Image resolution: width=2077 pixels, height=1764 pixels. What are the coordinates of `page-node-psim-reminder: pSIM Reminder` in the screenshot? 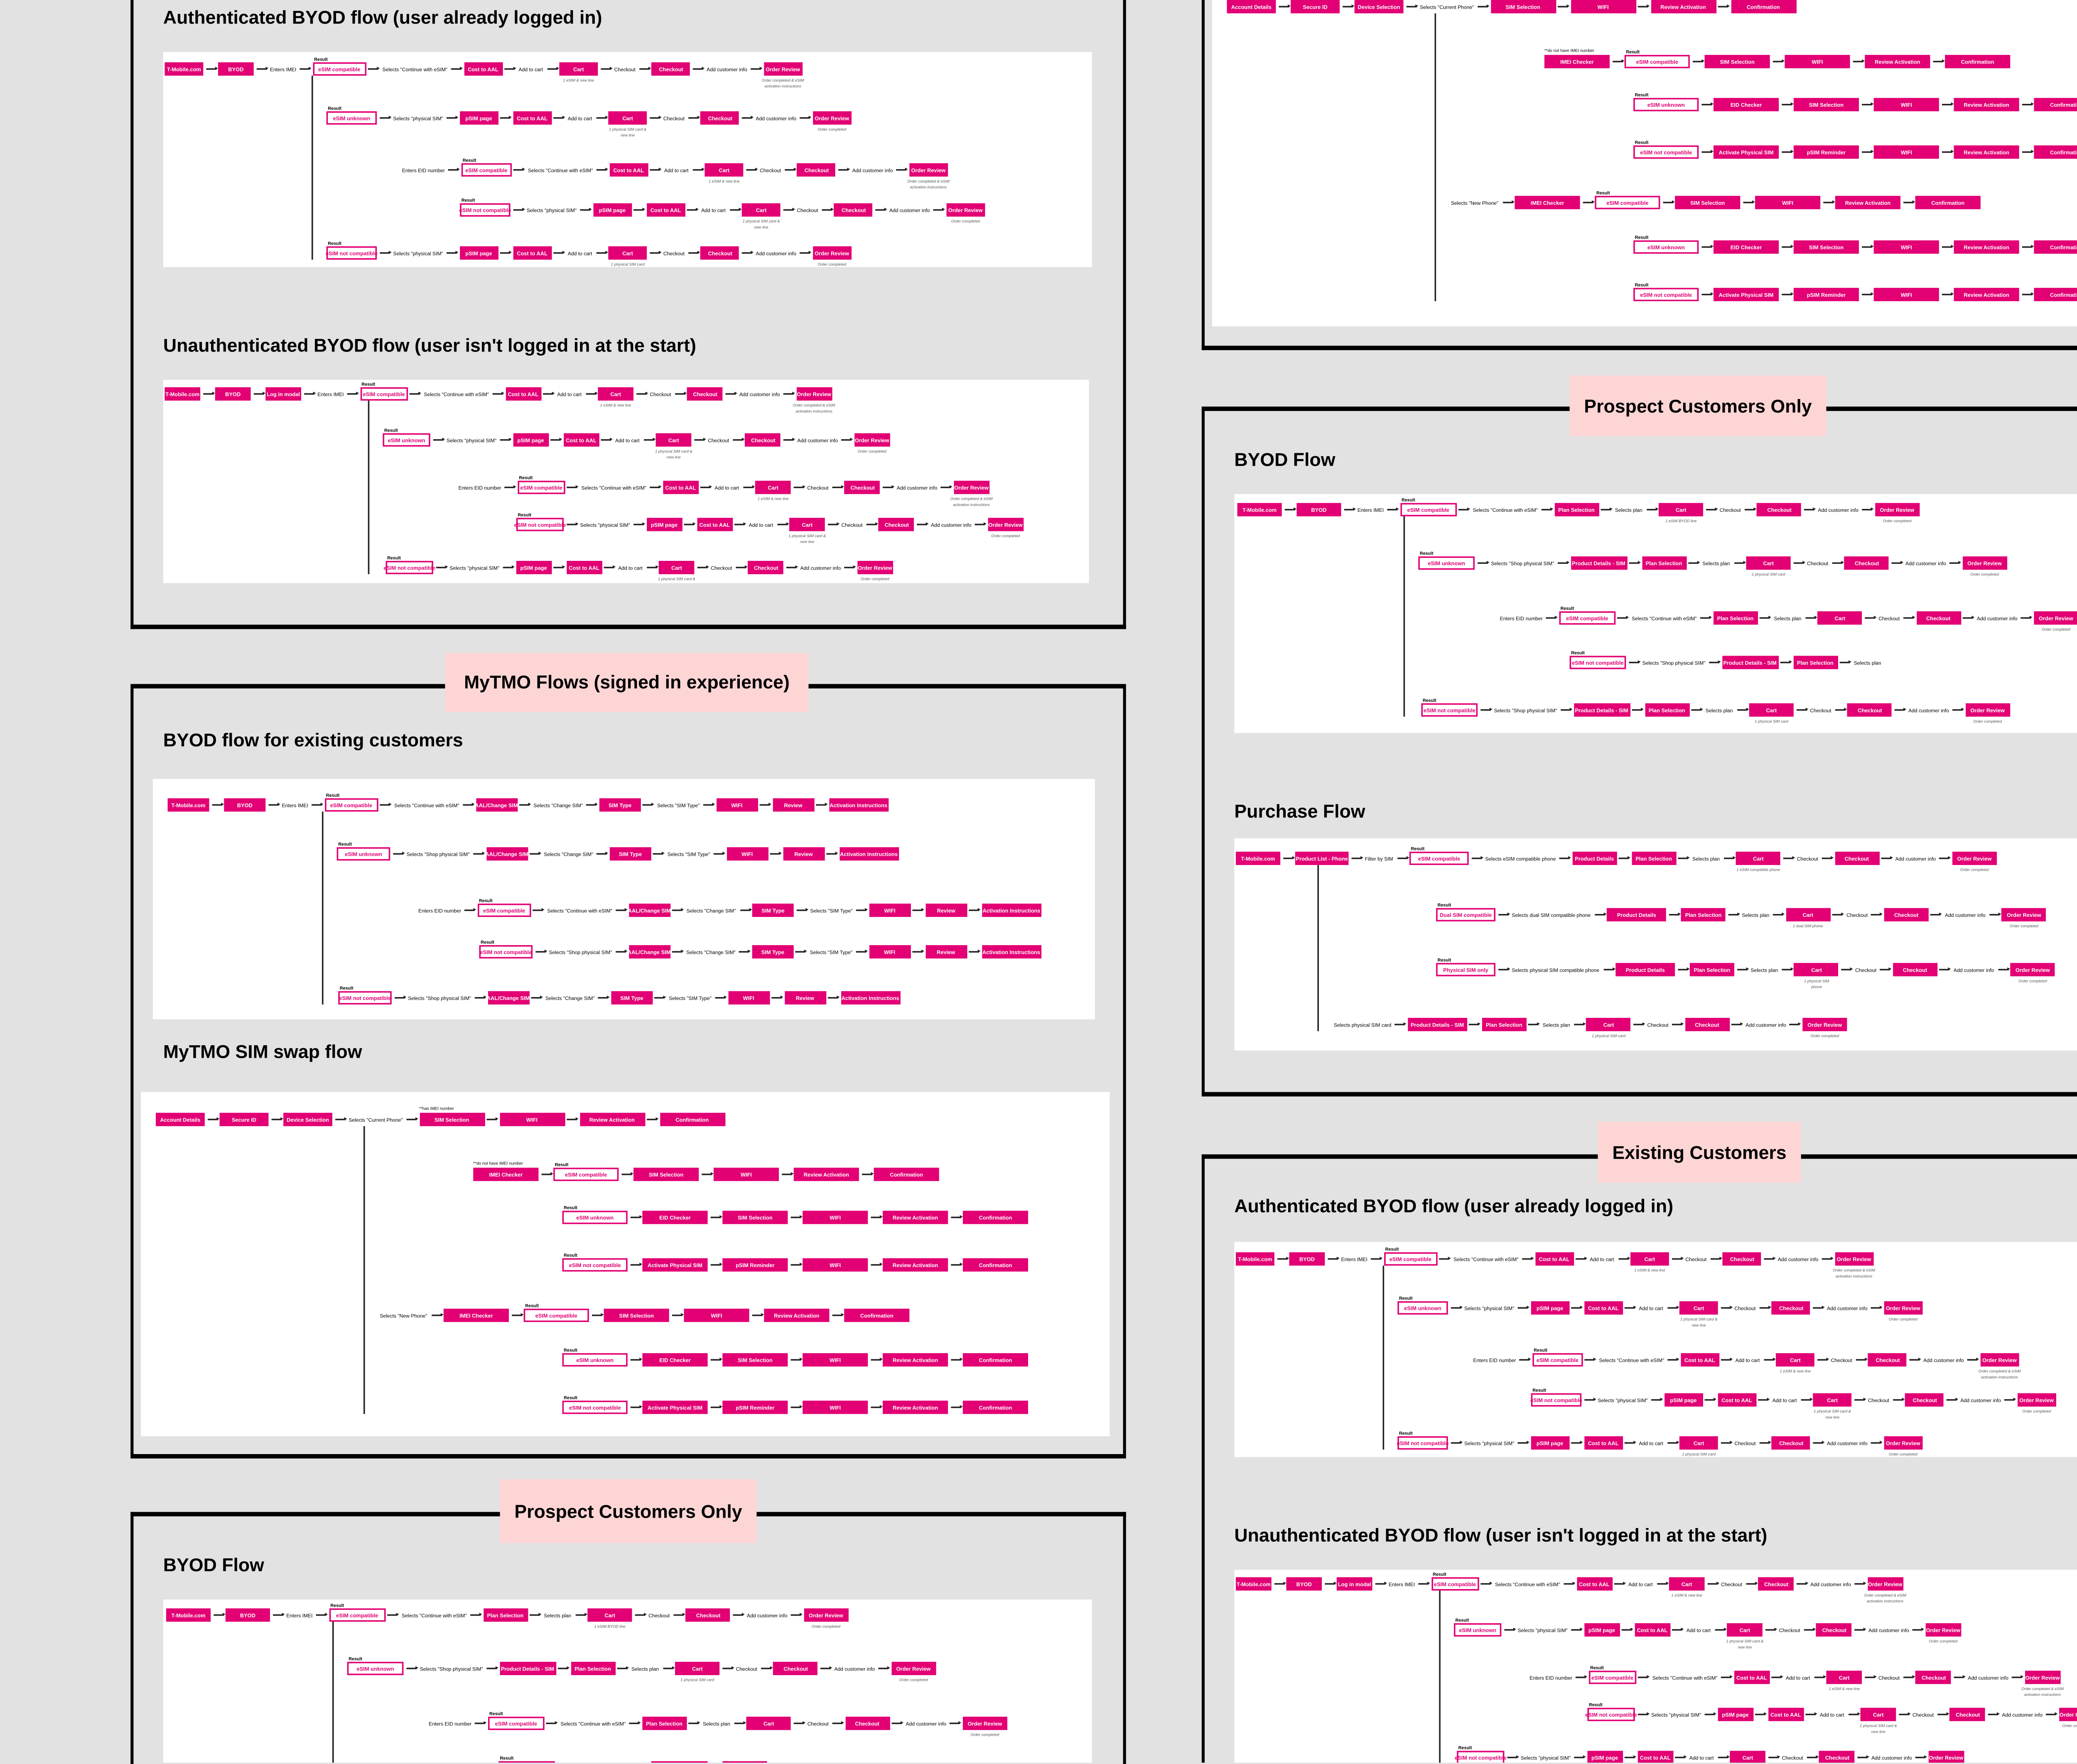 It's located at (1826, 152).